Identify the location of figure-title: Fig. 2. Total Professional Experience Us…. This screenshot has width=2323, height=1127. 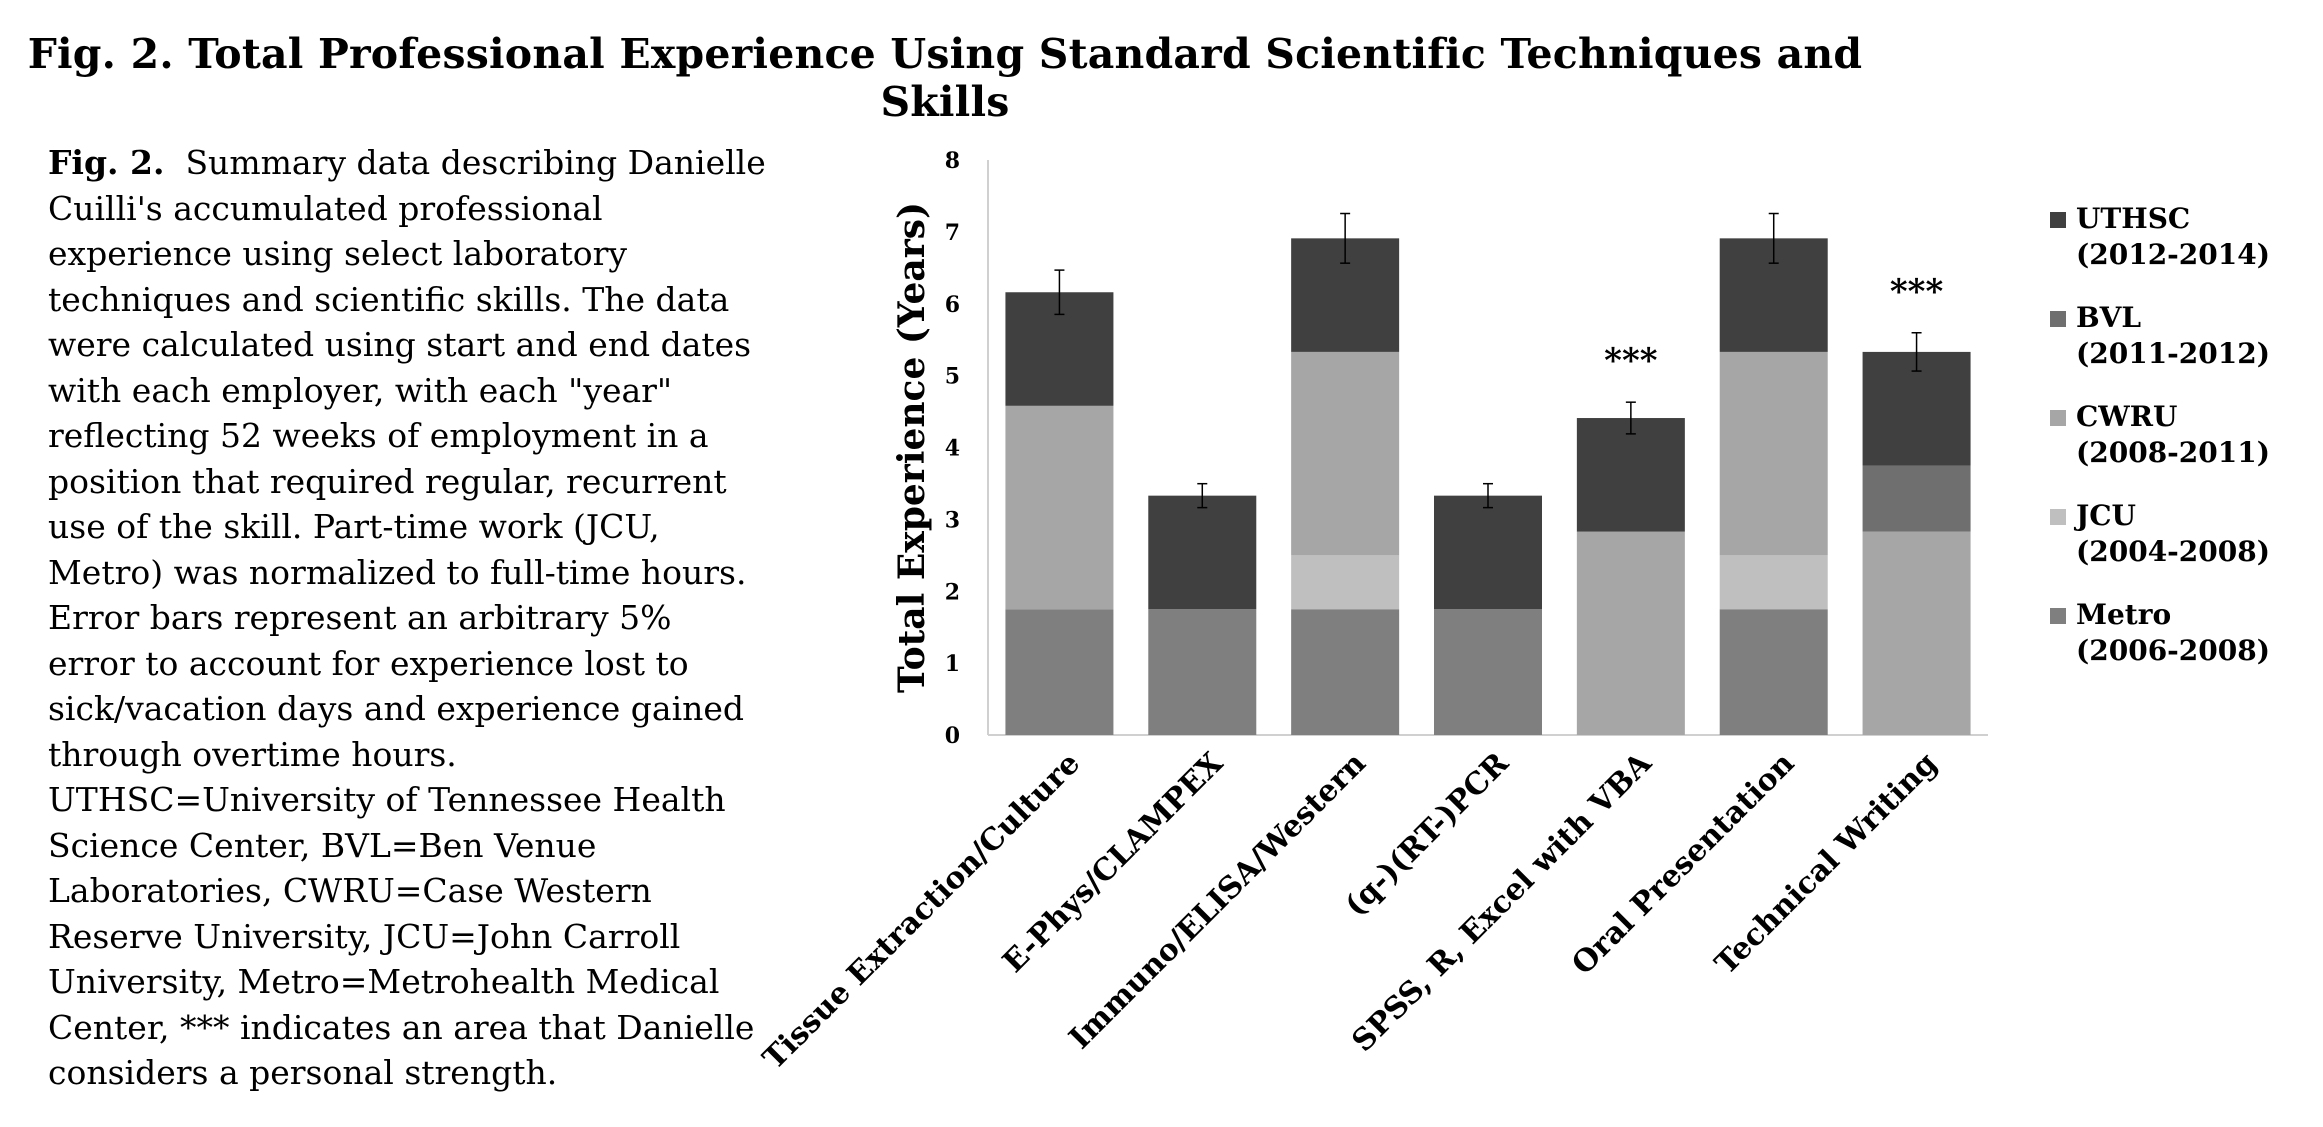
(945, 78).